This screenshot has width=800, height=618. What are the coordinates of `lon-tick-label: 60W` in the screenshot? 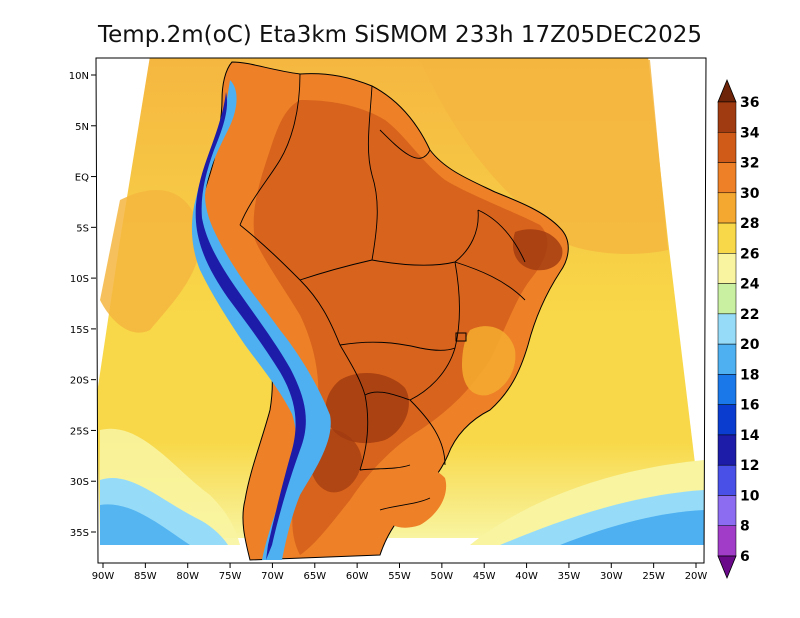 It's located at (357, 576).